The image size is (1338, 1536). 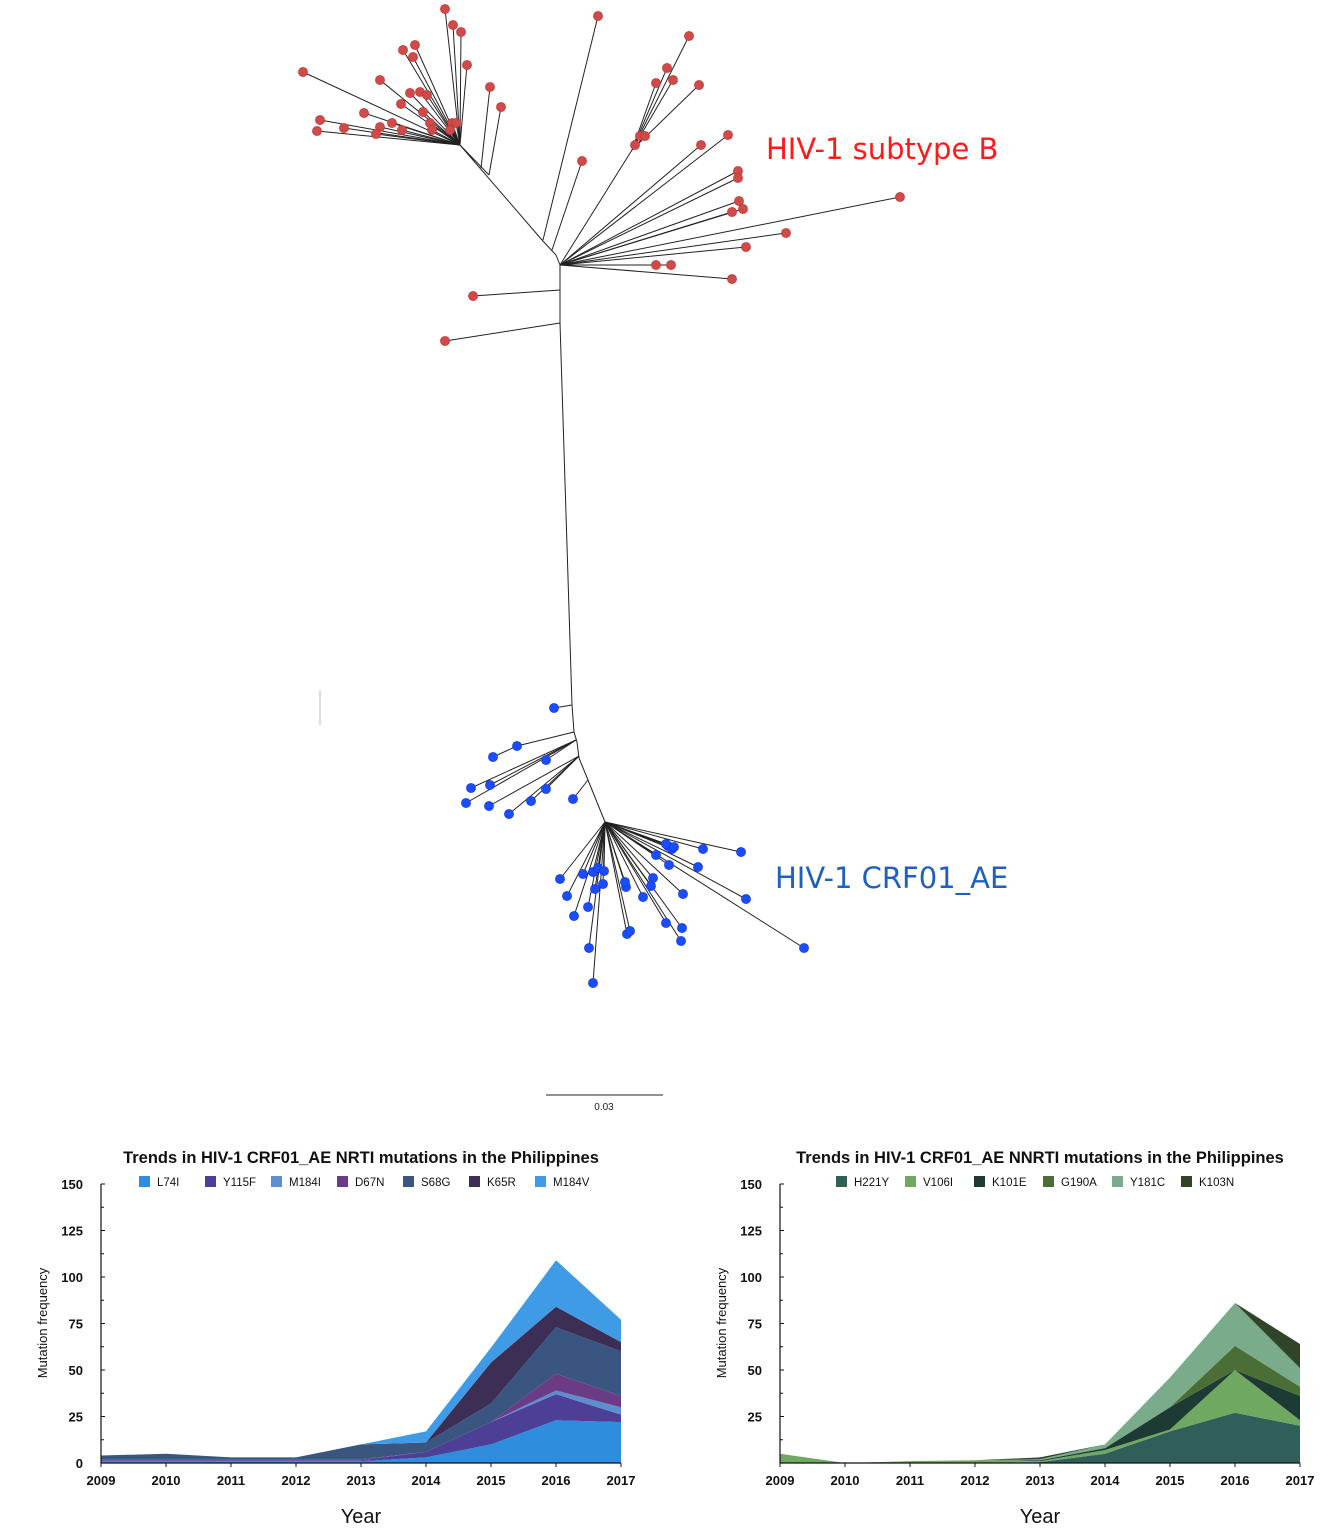 What do you see at coordinates (168, 1183) in the screenshot?
I see `legend-label: L74I` at bounding box center [168, 1183].